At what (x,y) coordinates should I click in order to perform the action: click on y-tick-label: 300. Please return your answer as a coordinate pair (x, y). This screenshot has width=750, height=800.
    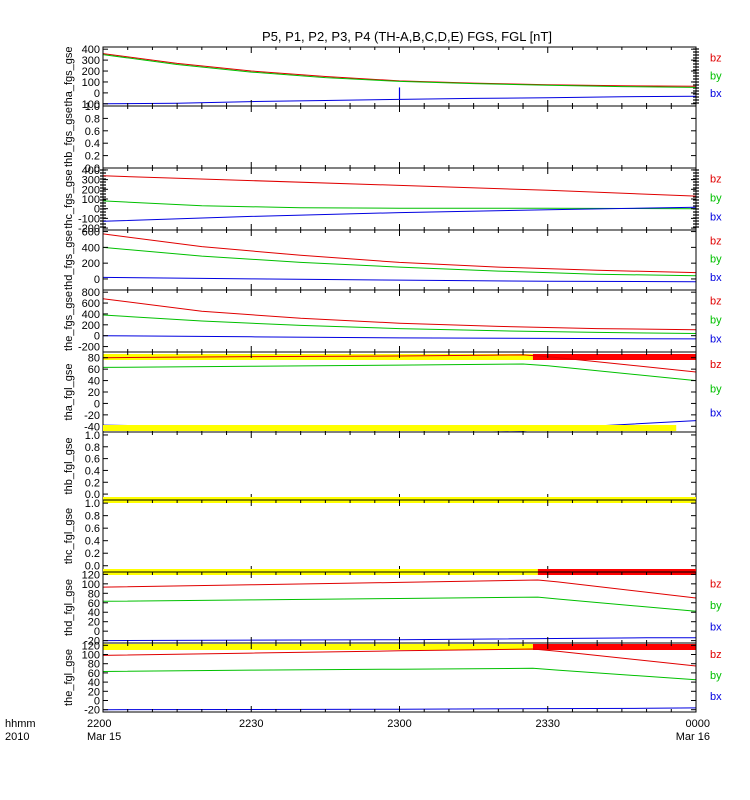
    Looking at the image, I should click on (91, 181).